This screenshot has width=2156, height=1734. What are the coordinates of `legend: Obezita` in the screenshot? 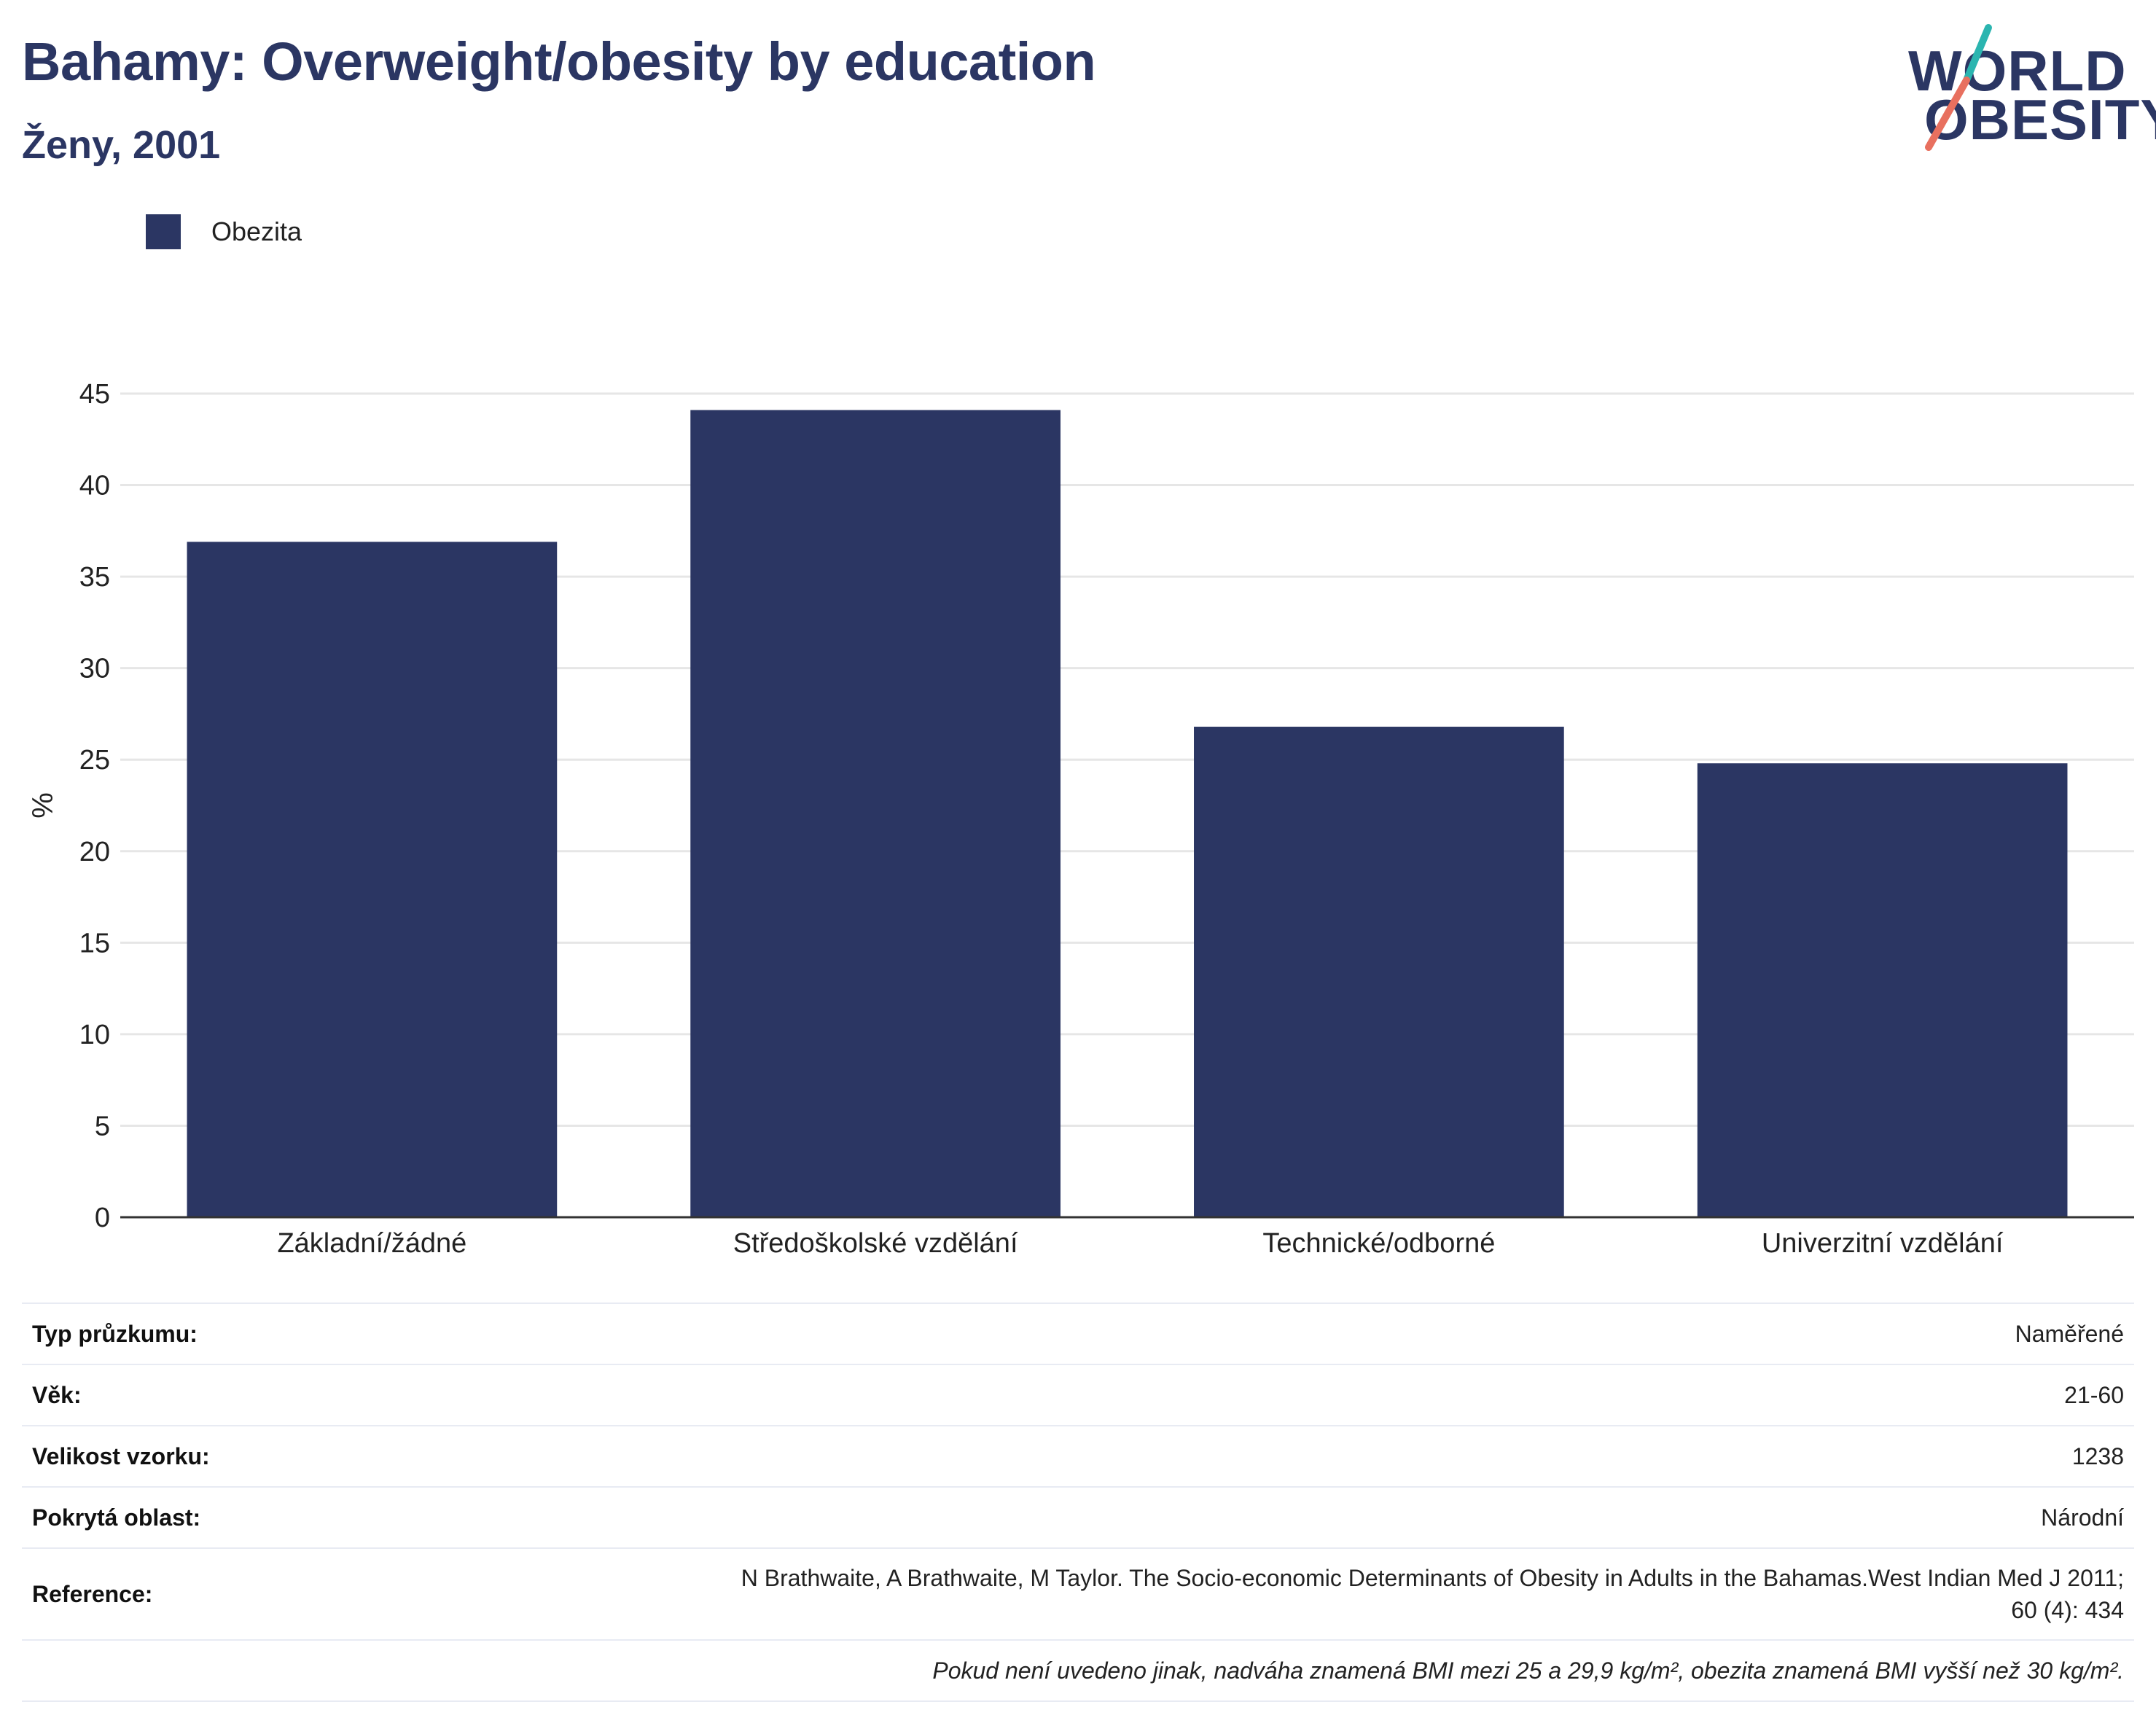 It's located at (224, 231).